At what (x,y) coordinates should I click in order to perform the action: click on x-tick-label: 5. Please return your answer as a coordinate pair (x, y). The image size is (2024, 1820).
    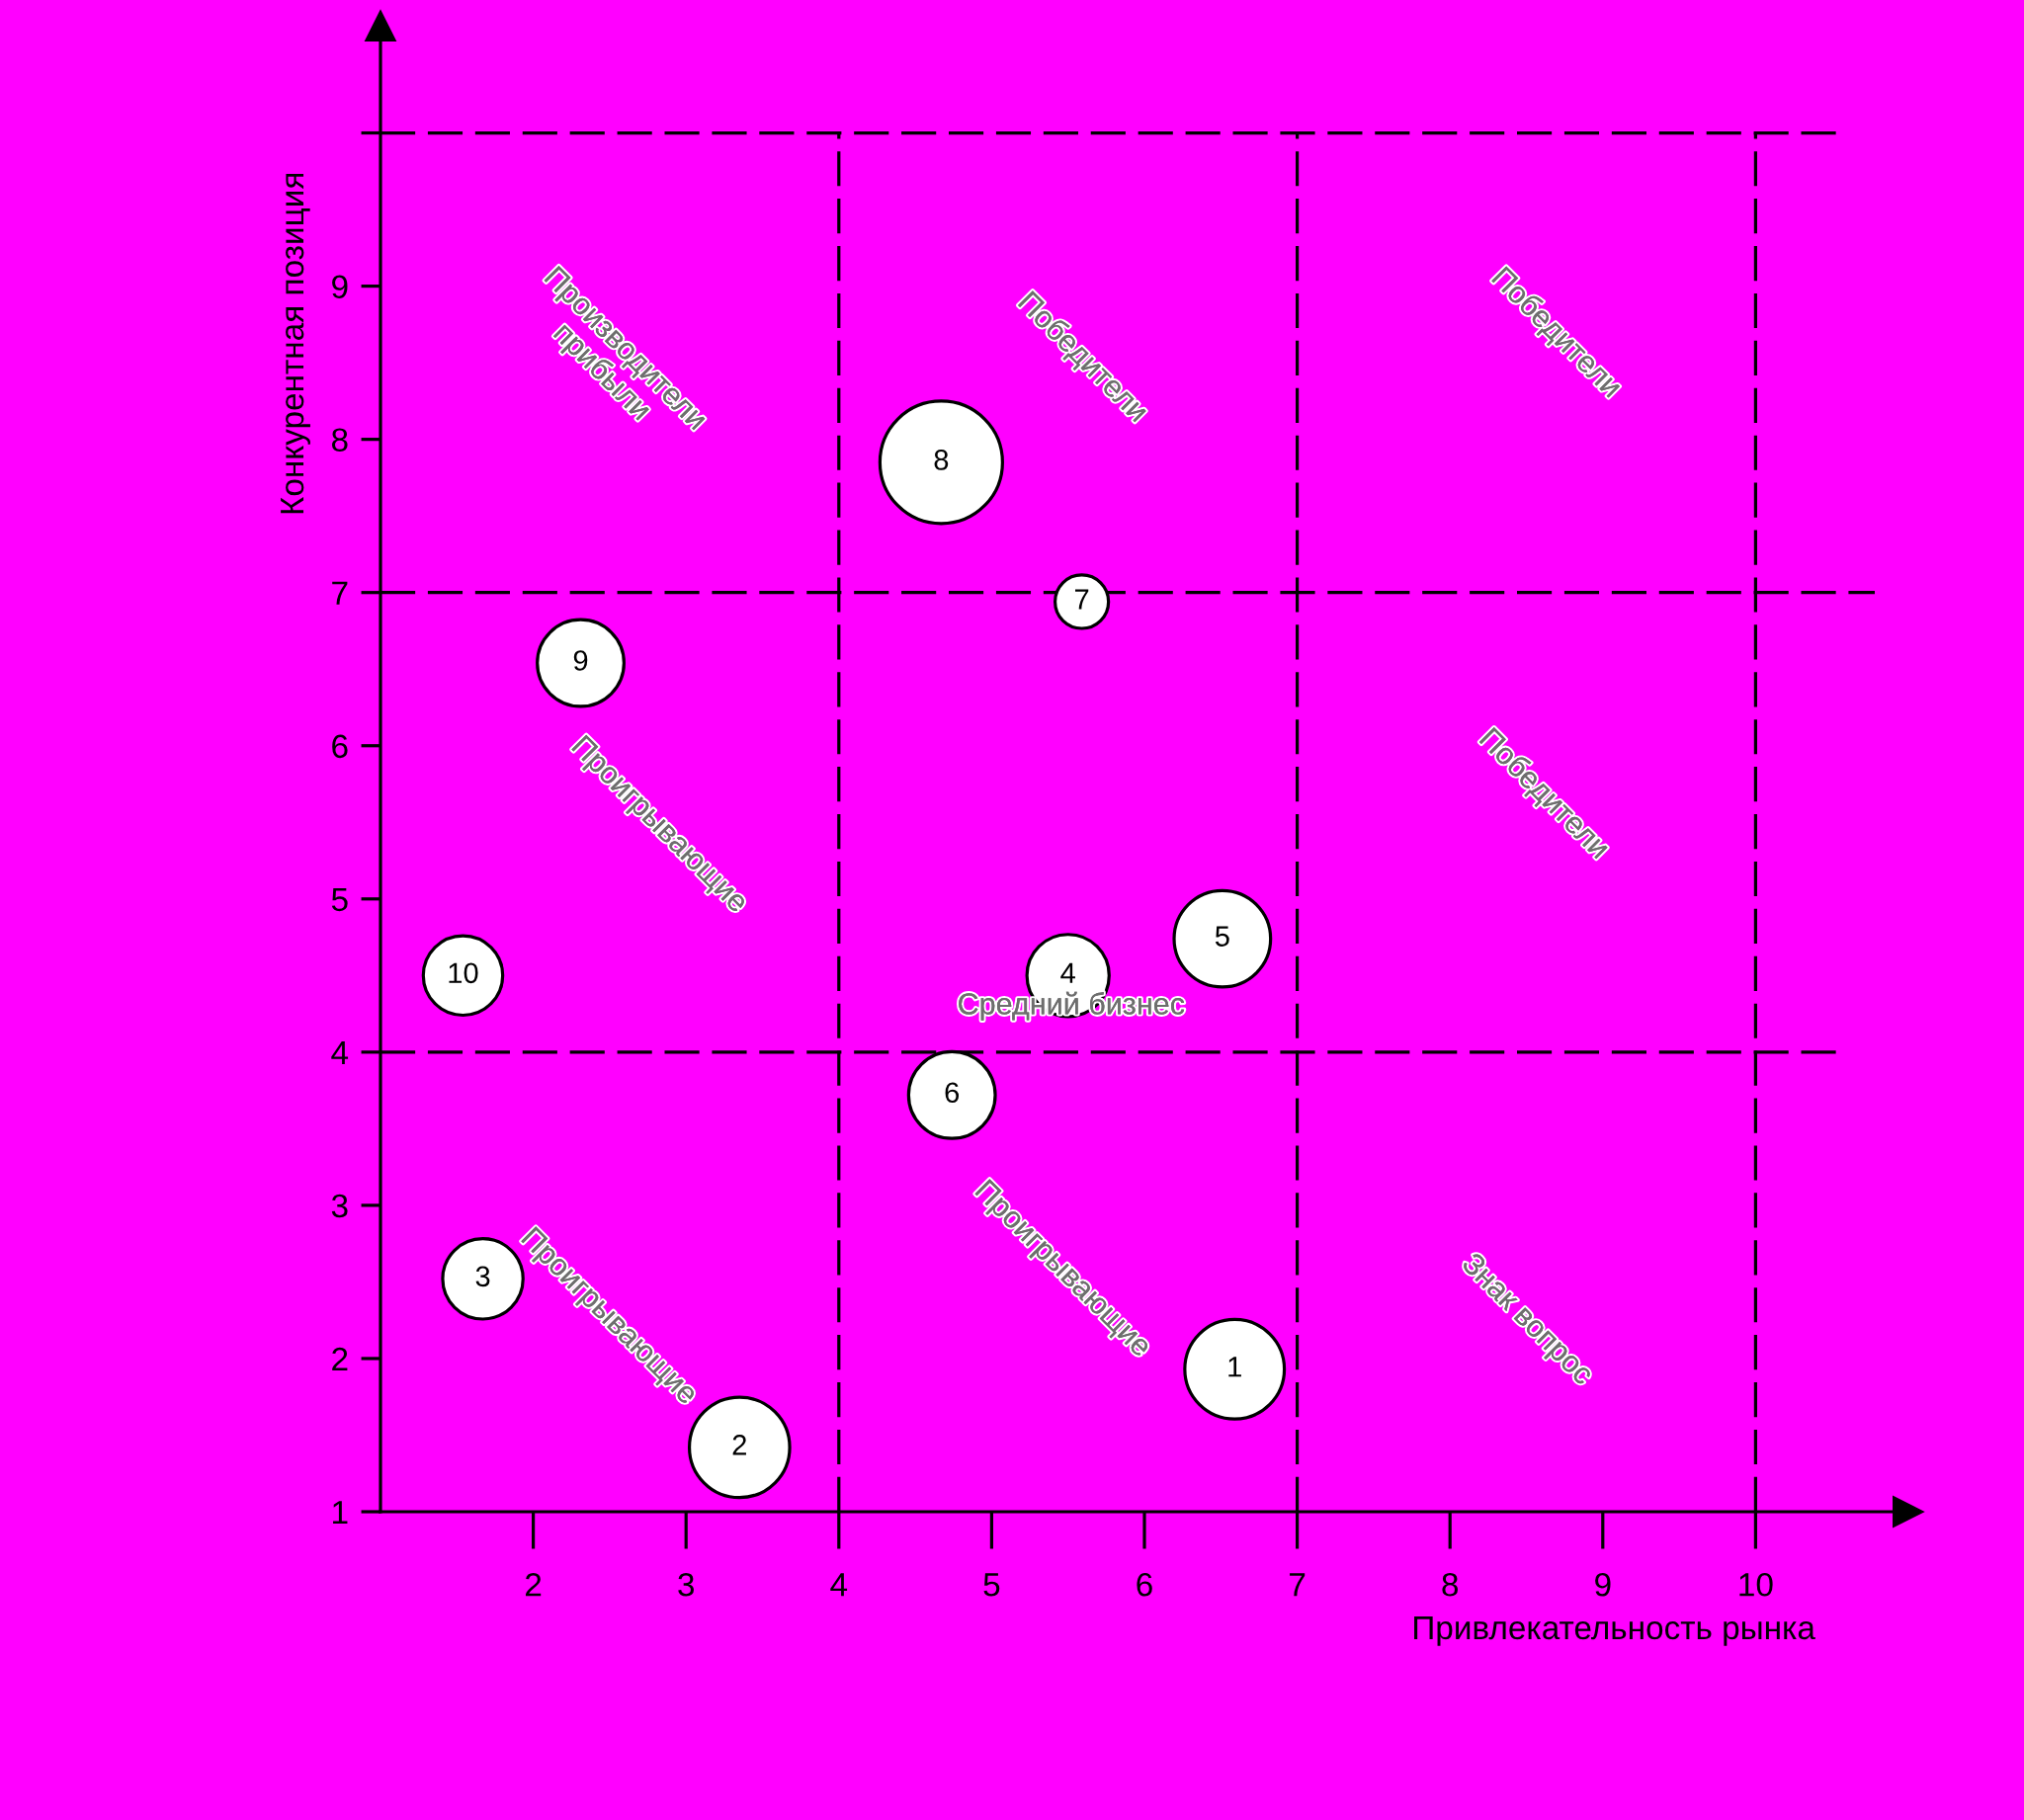
    Looking at the image, I should click on (991, 1585).